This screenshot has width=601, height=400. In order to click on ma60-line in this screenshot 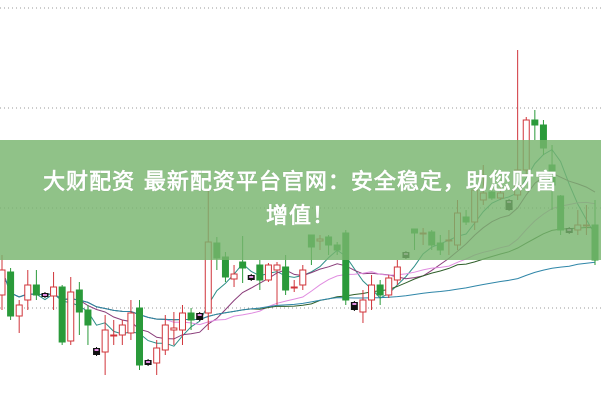, I will do `click(298, 291)`.